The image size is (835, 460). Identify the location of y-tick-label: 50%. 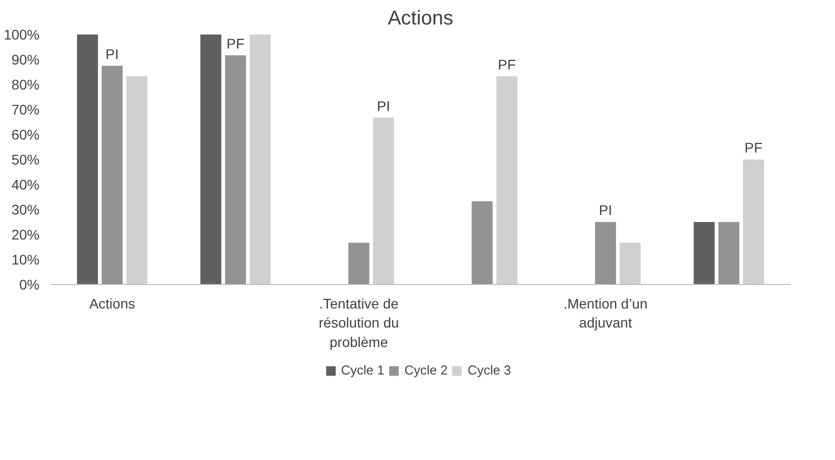
(25, 160).